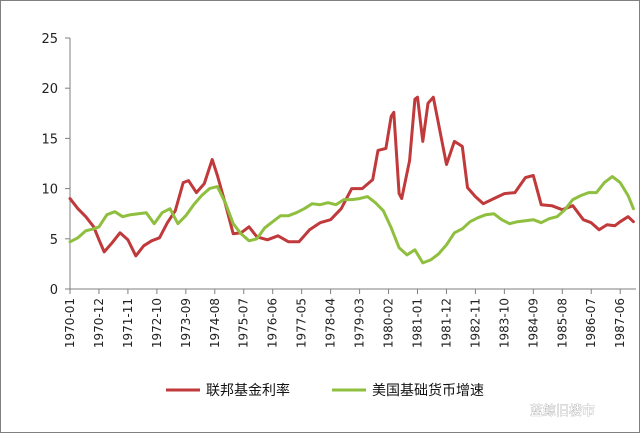 The image size is (640, 438). What do you see at coordinates (302, 323) in the screenshot?
I see `x-tick-label: 1977-05` at bounding box center [302, 323].